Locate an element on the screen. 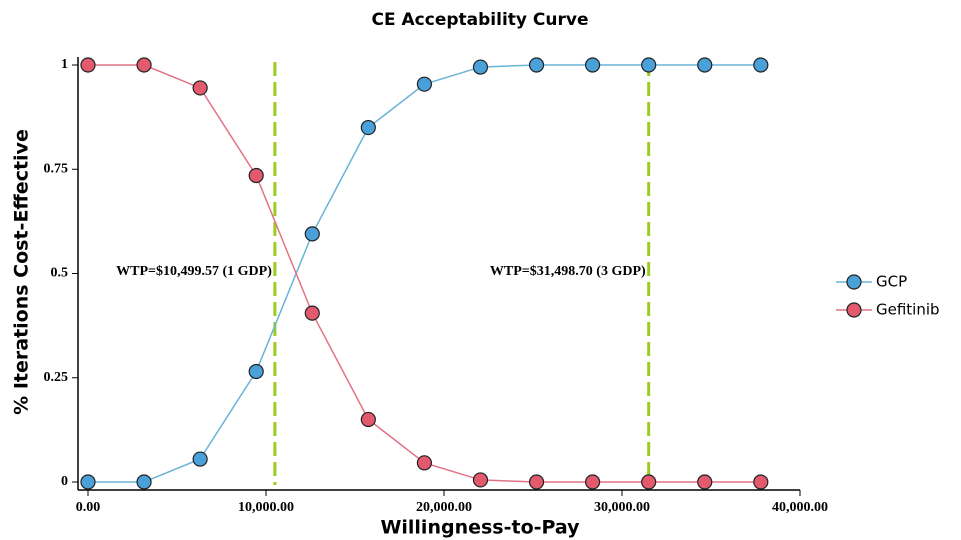 Image resolution: width=961 pixels, height=540 pixels. wtp-annotation: WTP=$31,498.70 (3 GDP) is located at coordinates (568, 271).